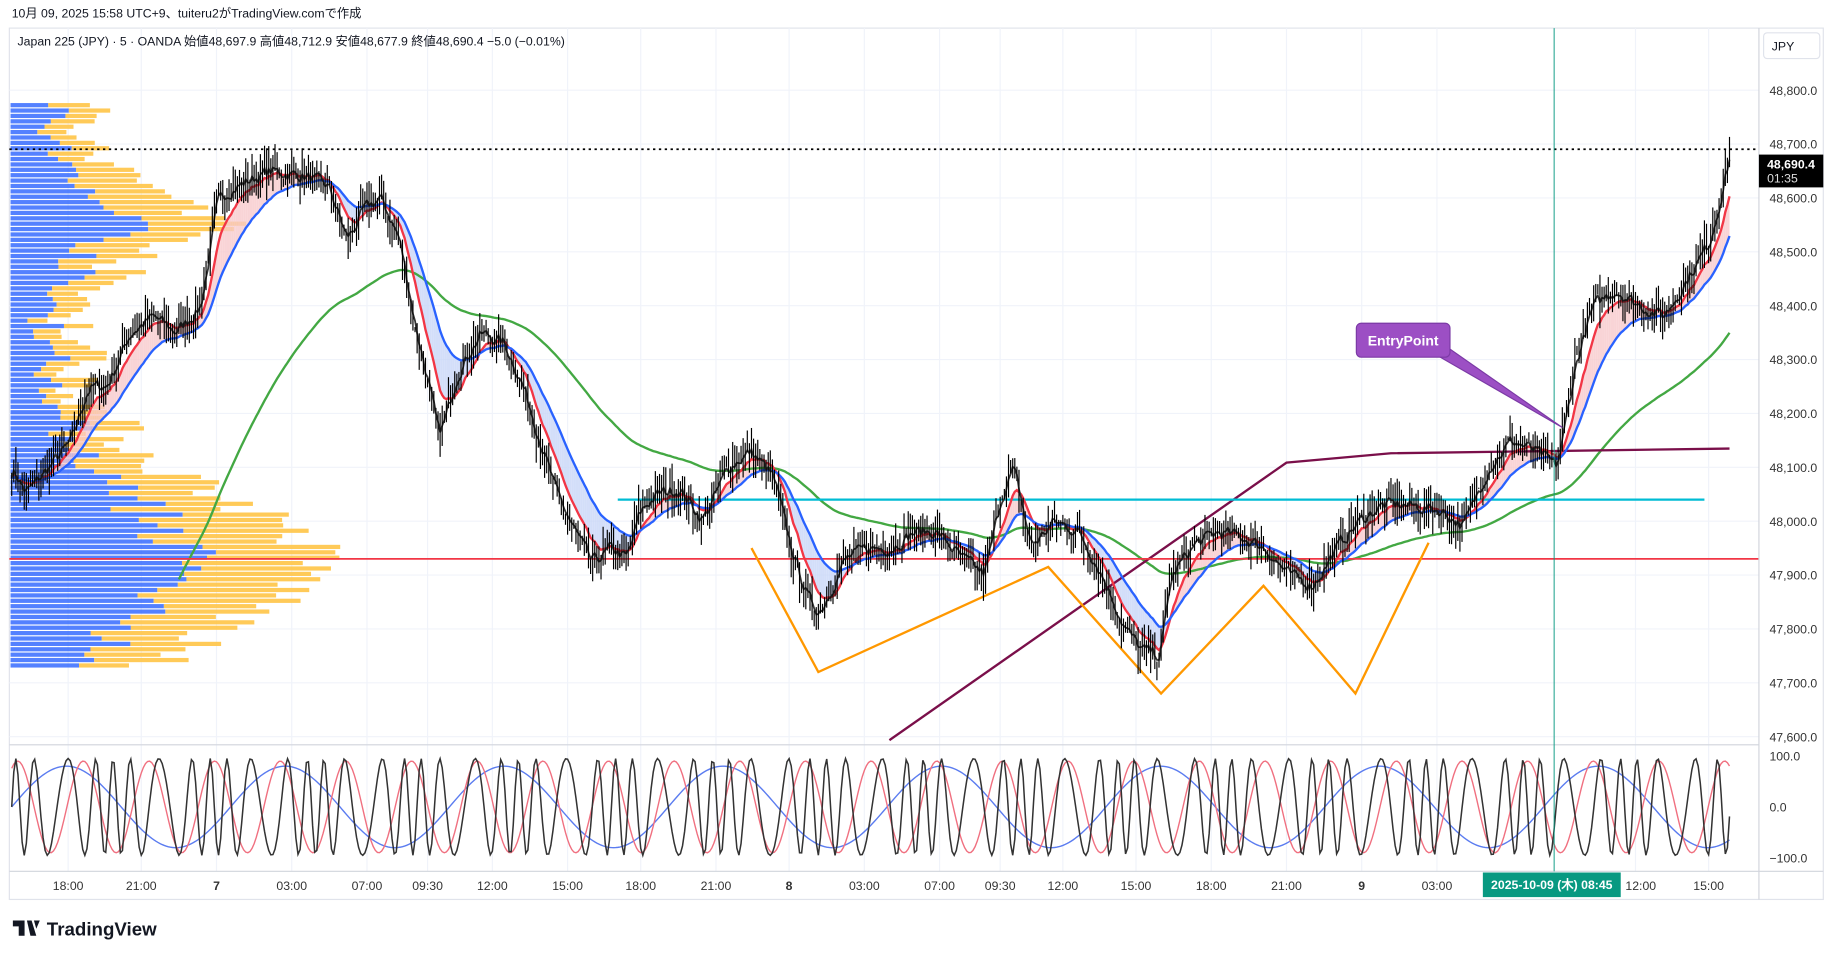  Describe the element at coordinates (84, 929) in the screenshot. I see `tradingview-logo: TradingView` at that location.